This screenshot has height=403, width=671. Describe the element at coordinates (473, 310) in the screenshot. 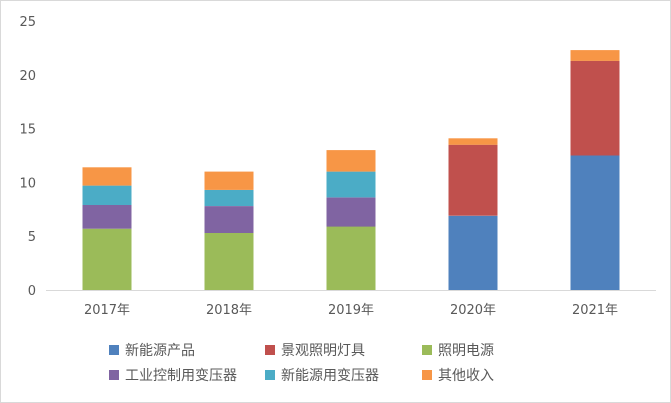

I see `x-tick-label: 2020年` at that location.